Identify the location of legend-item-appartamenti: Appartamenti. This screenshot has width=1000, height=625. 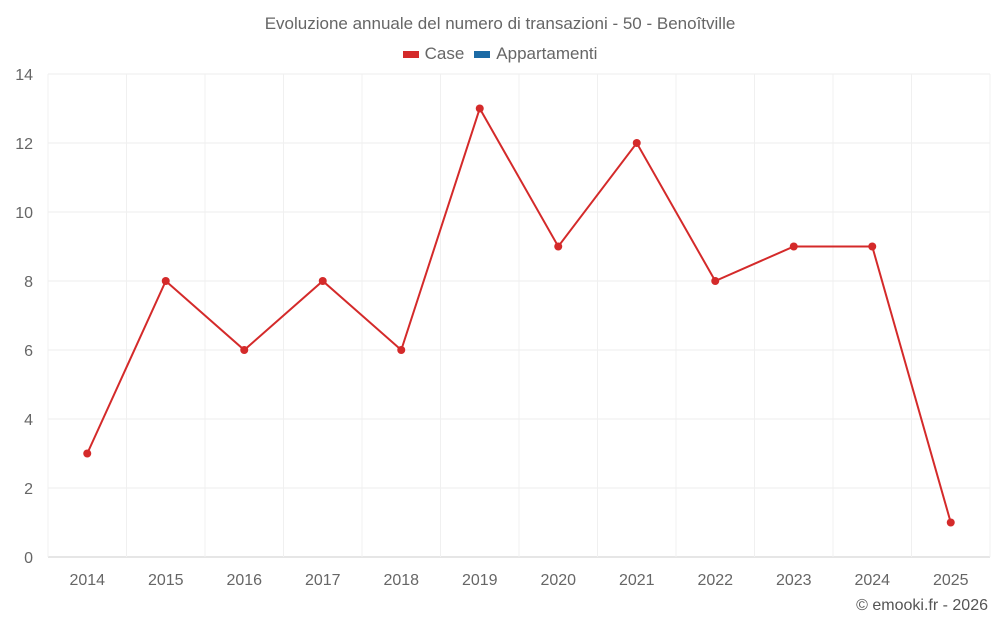
(535, 54).